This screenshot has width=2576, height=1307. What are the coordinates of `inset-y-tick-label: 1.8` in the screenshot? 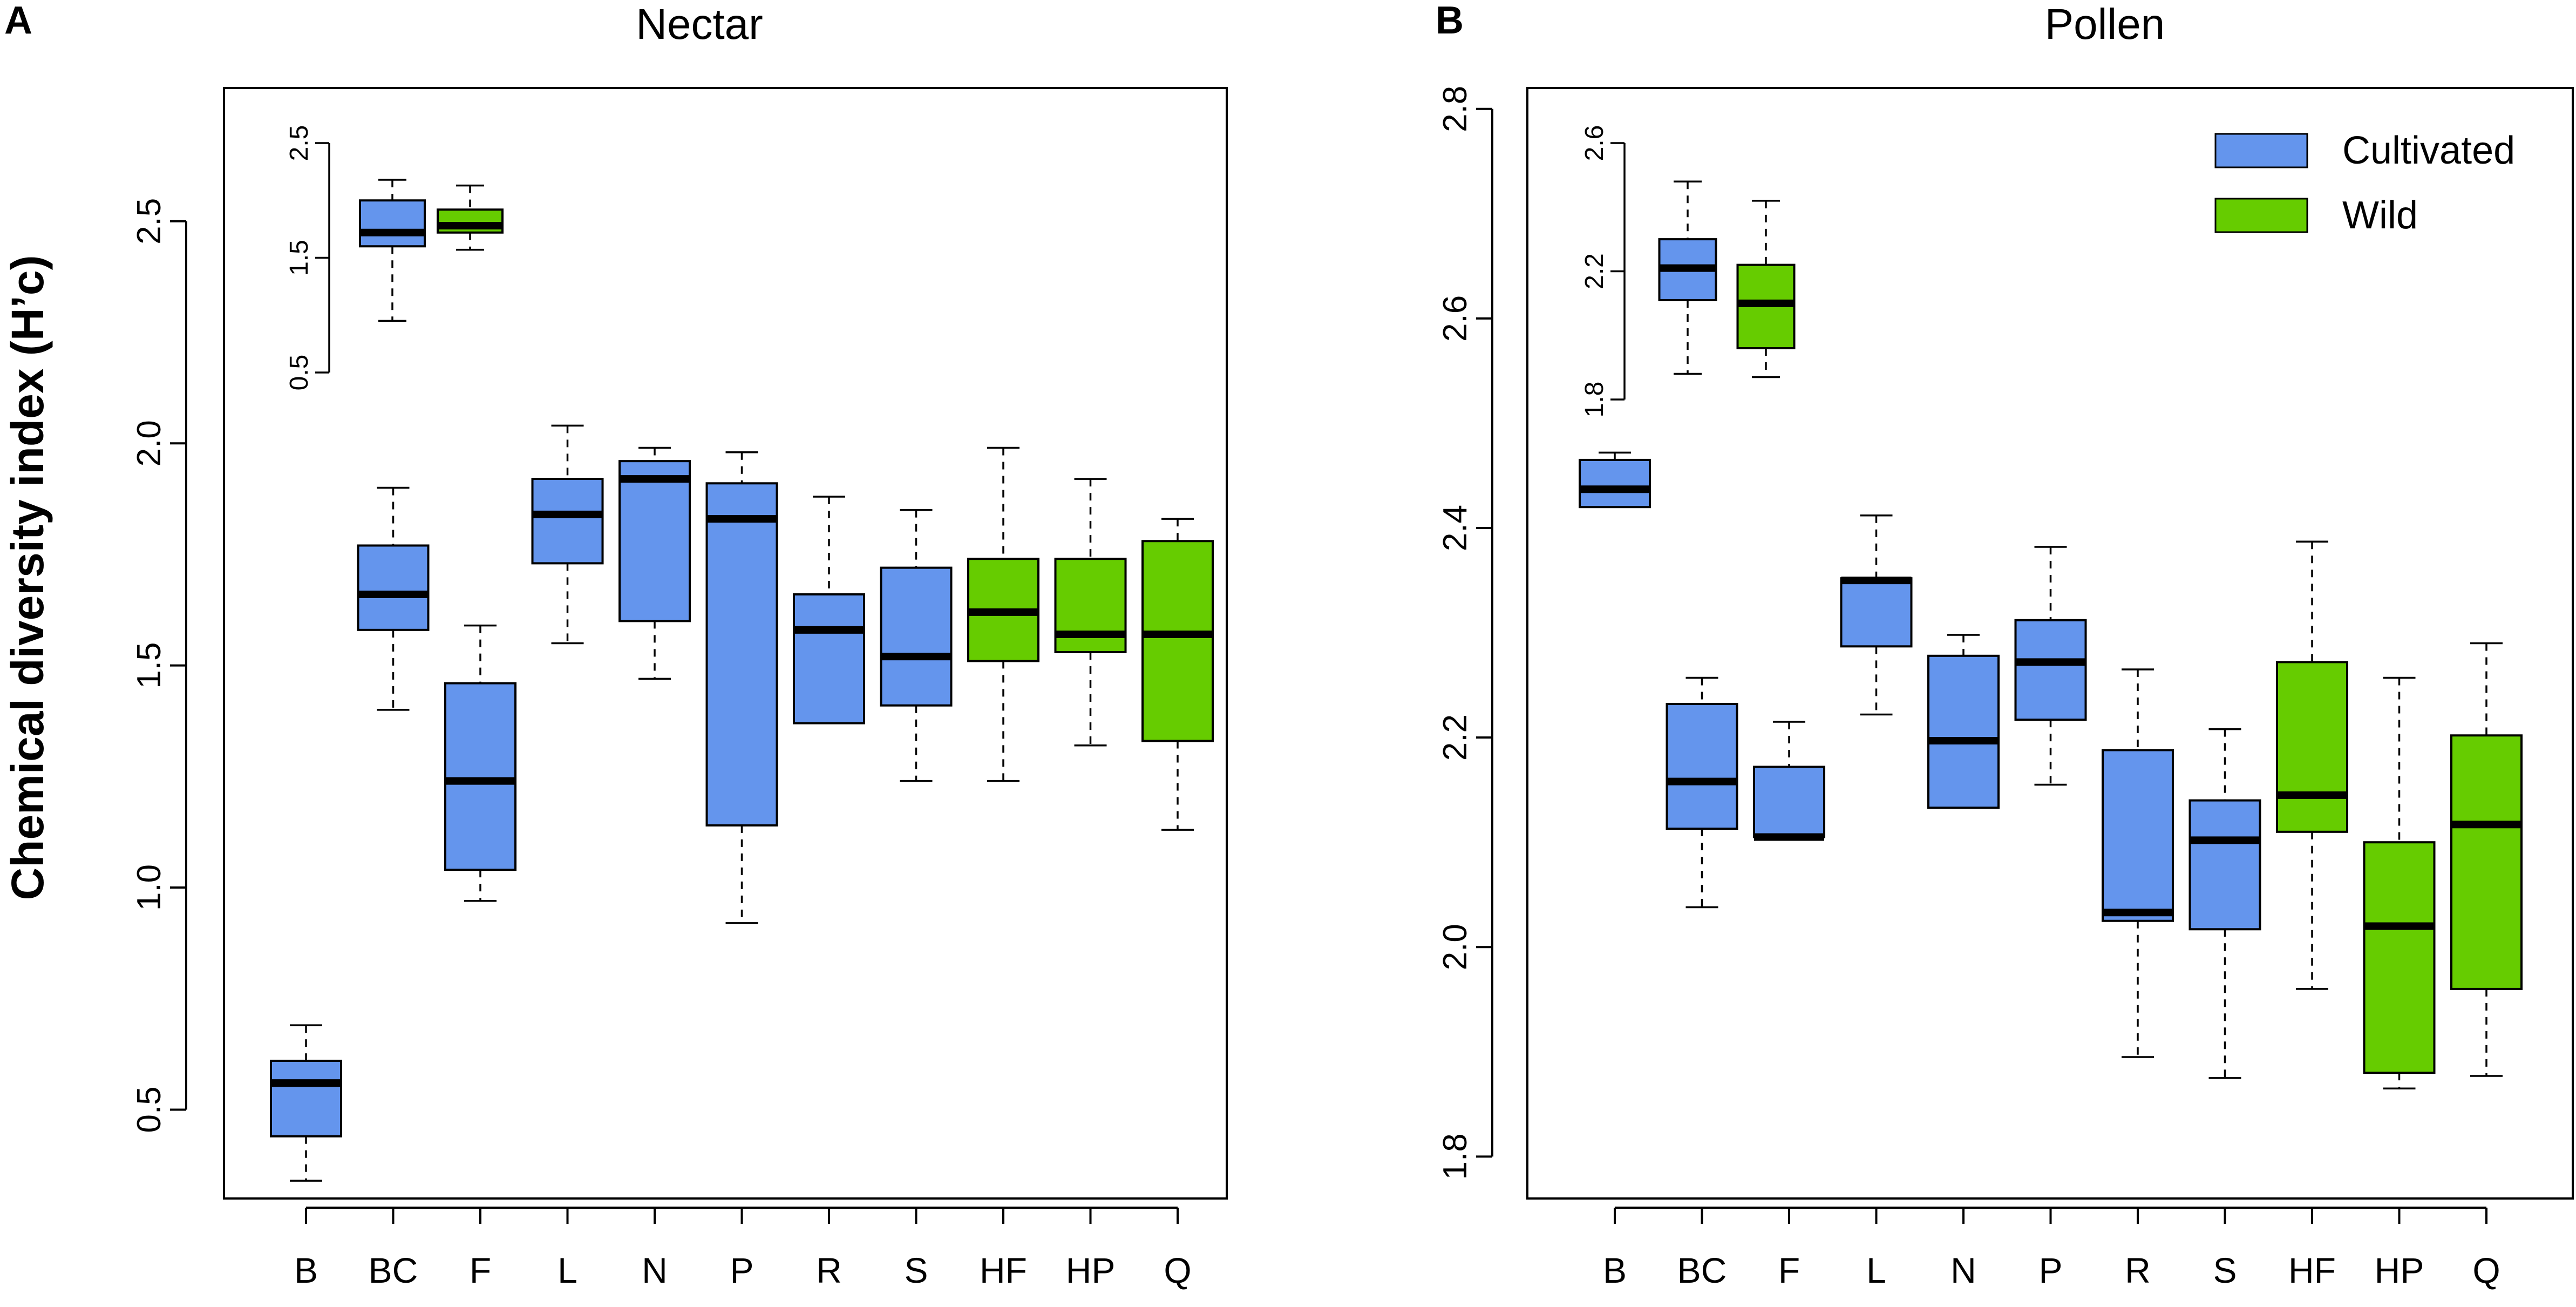 It's located at (1594, 400).